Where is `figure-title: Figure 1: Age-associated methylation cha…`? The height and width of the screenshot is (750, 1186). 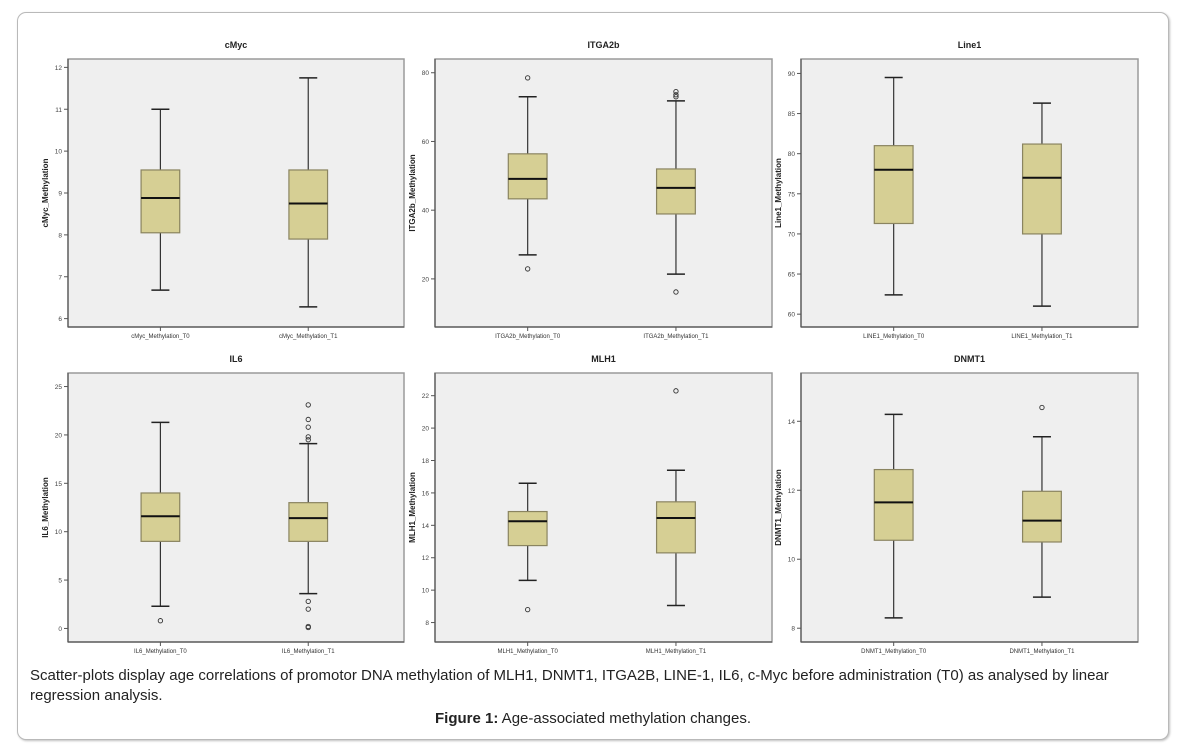 figure-title: Figure 1: Age-associated methylation cha… is located at coordinates (593, 718).